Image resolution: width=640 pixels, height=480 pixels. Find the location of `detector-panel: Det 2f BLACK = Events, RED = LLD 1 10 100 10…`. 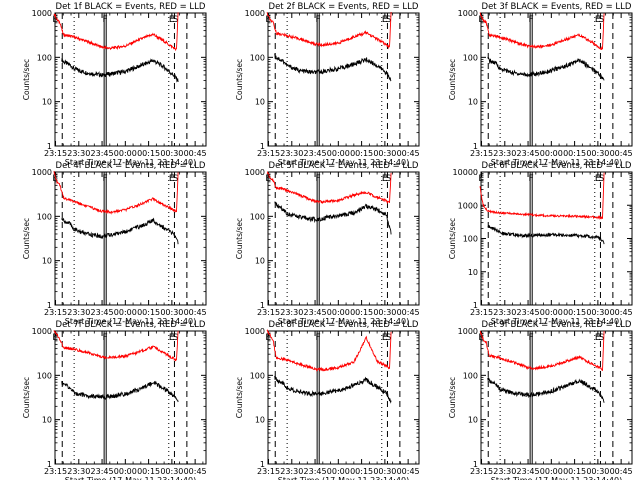

detector-panel: Det 2f BLACK = Events, RED = LLD 1 10 100 10… is located at coordinates (327, 84).